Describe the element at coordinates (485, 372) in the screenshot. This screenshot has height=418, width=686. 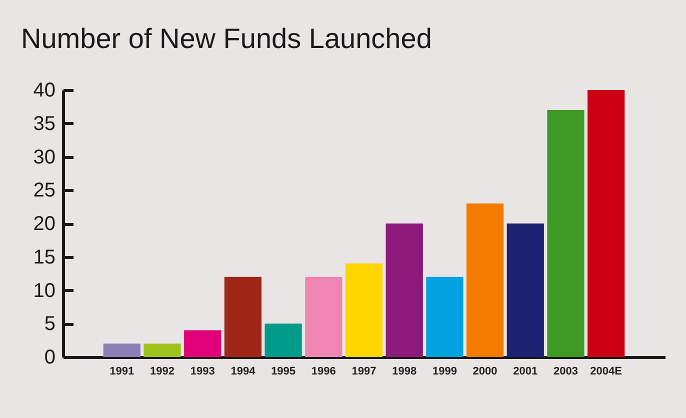
I see `x-tick-label: 2000` at that location.